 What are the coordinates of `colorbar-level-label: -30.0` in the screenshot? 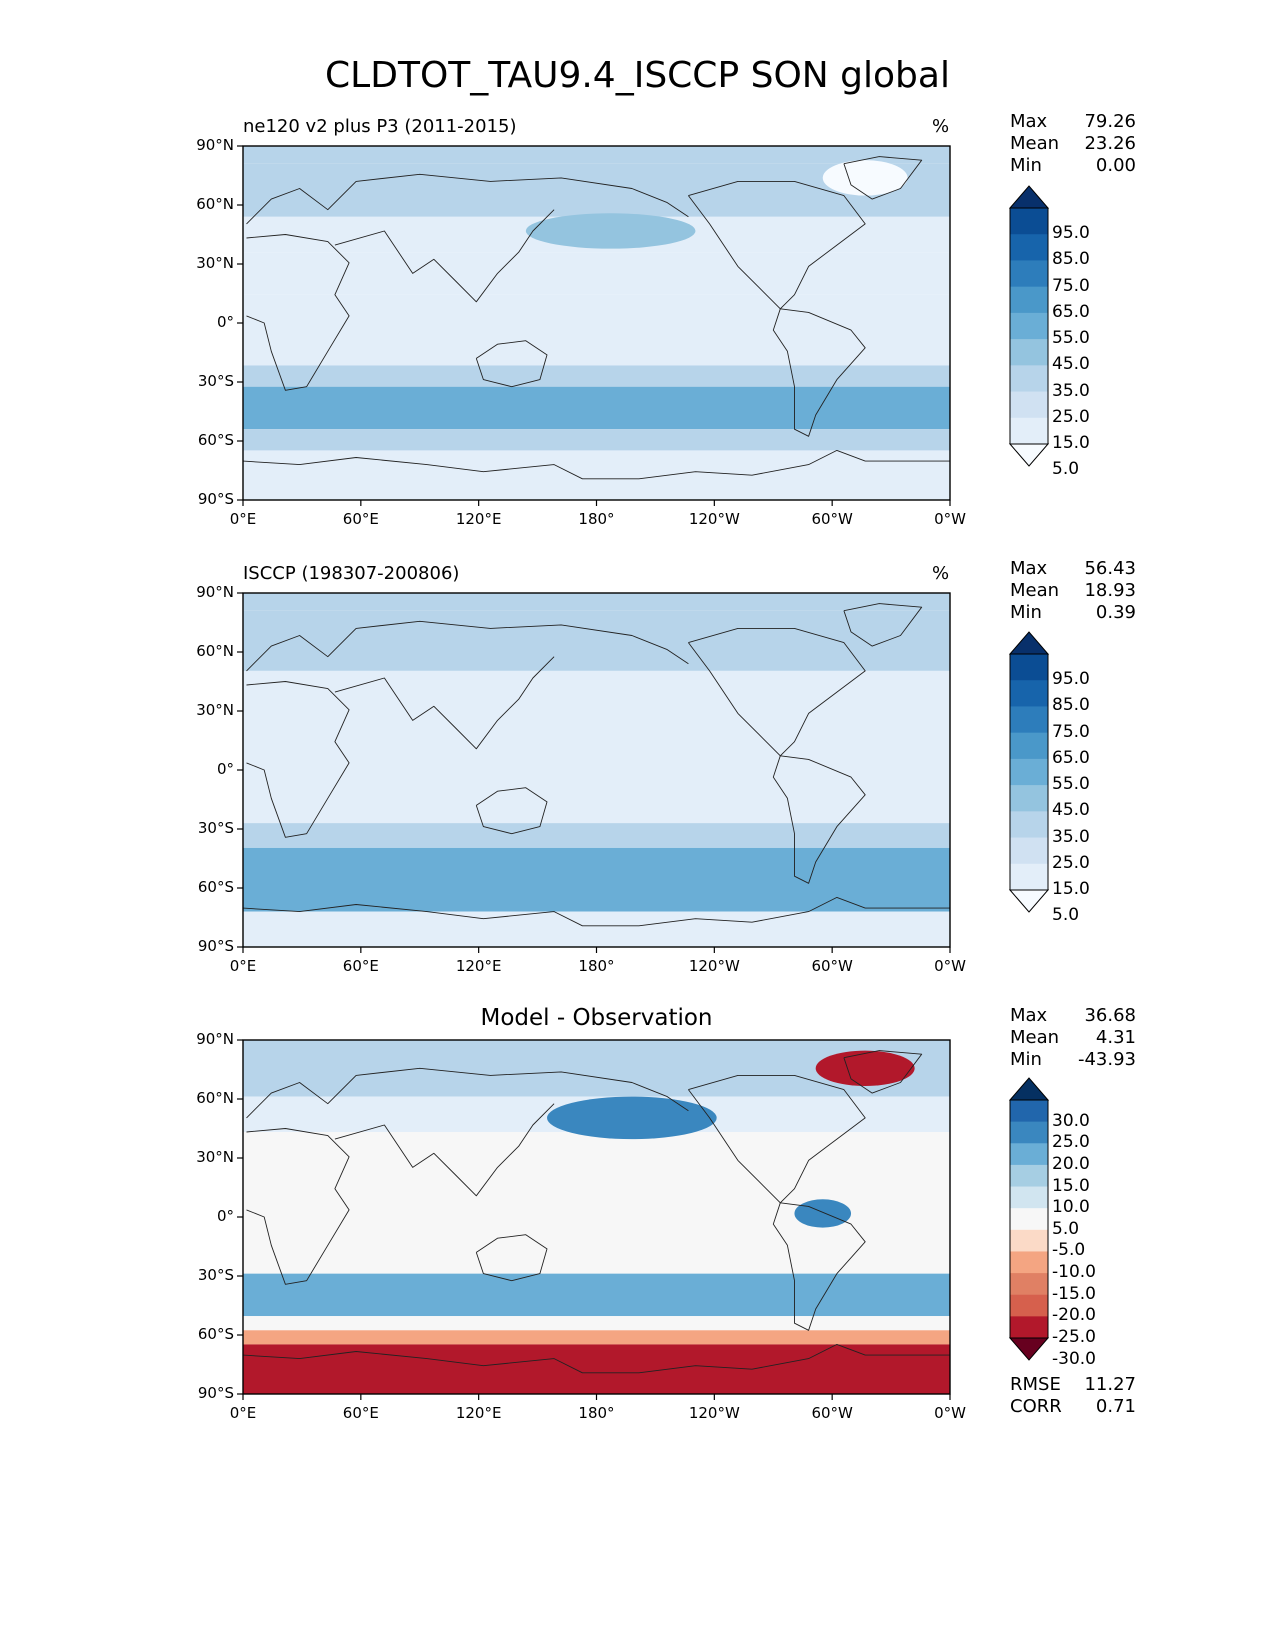 It's located at (1074, 1358).